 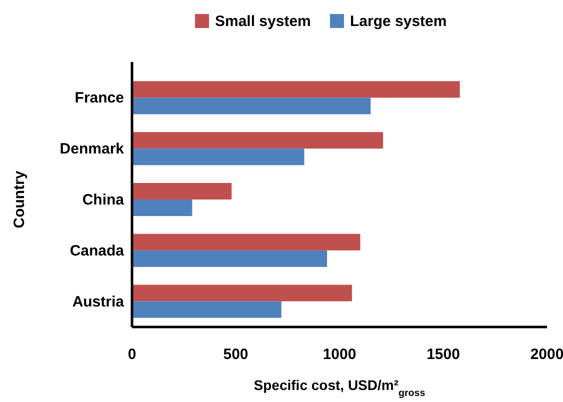 What do you see at coordinates (443, 354) in the screenshot?
I see `x-tick-label: 1500` at bounding box center [443, 354].